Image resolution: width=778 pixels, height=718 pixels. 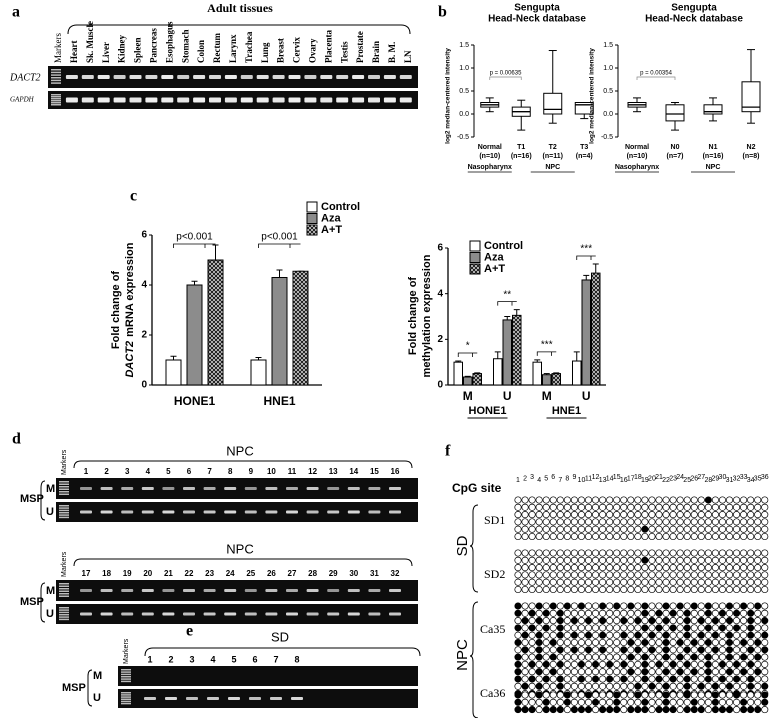 I want to click on lane-label: 5, so click(x=233, y=659).